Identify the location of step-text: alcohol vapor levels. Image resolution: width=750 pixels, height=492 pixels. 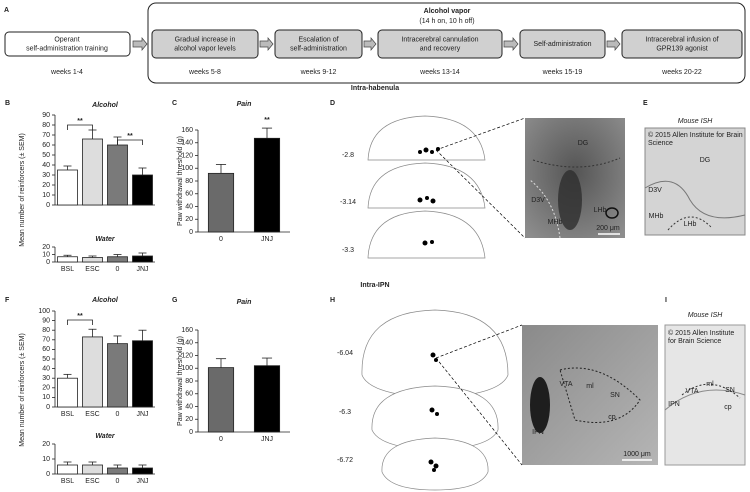
(205, 48).